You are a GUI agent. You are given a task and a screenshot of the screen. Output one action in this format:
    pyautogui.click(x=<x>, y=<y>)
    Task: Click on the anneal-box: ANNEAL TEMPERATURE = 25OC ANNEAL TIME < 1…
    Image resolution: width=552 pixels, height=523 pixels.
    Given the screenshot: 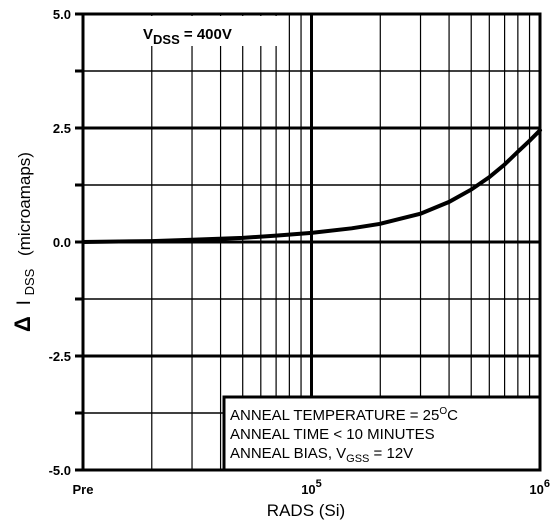 What is the action you would take?
    pyautogui.click(x=382, y=433)
    